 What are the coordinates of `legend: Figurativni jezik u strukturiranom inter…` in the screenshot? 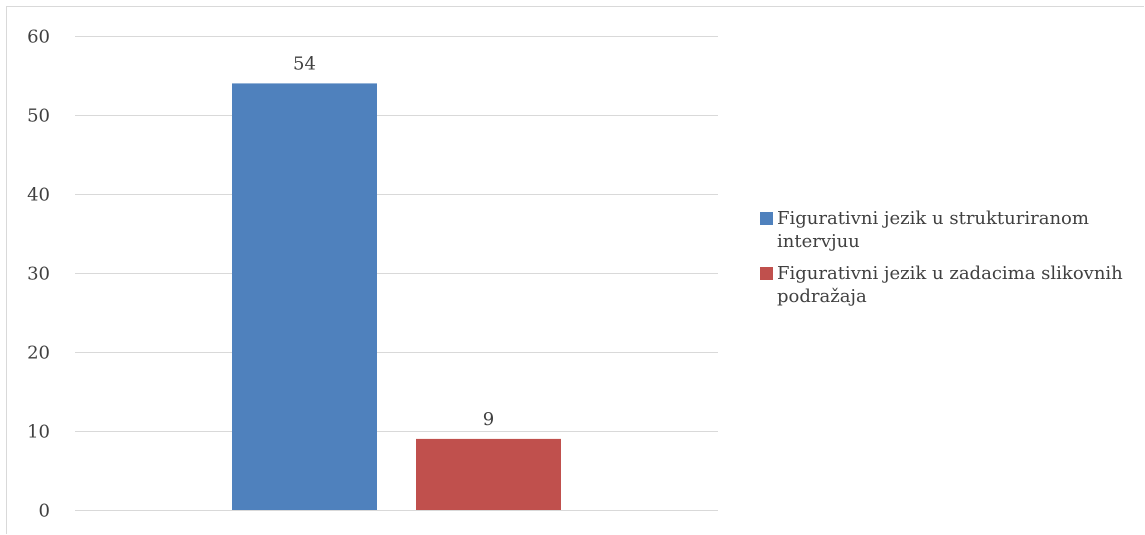 It's located at (950, 262).